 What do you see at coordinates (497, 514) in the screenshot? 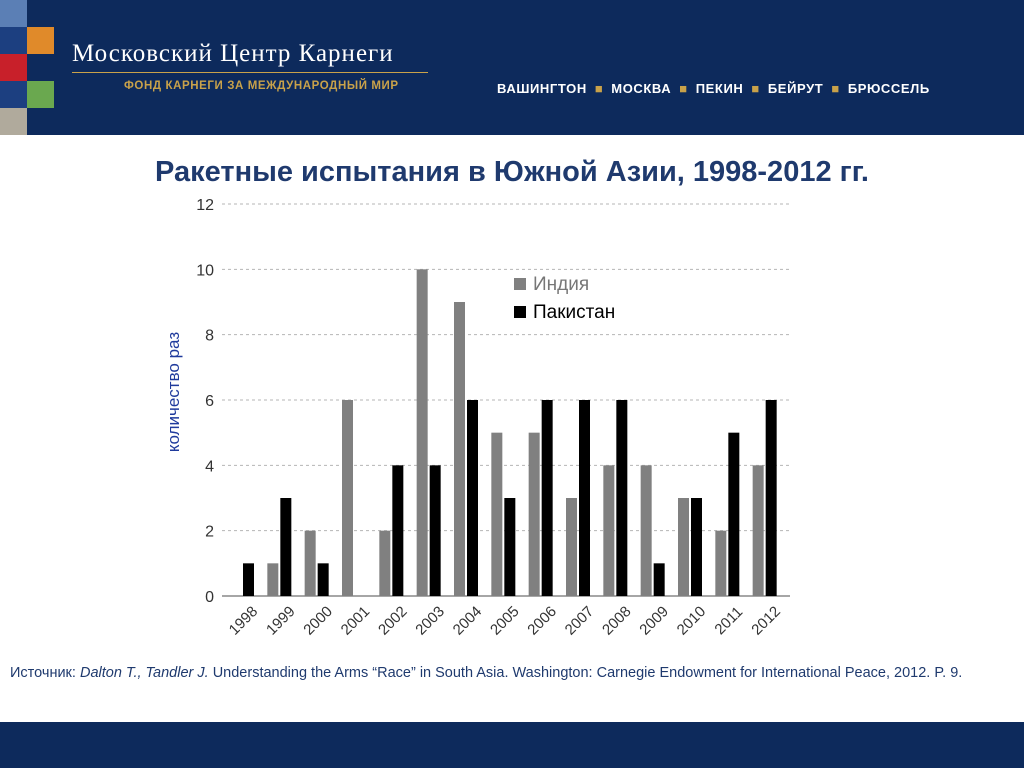
I see `bar-Индия-2005` at bounding box center [497, 514].